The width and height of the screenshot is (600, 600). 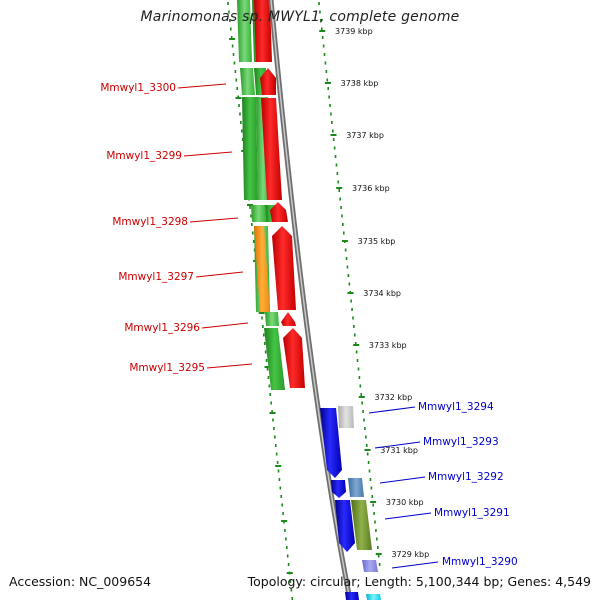 I want to click on scale-label: 3738 kbp, so click(x=360, y=83).